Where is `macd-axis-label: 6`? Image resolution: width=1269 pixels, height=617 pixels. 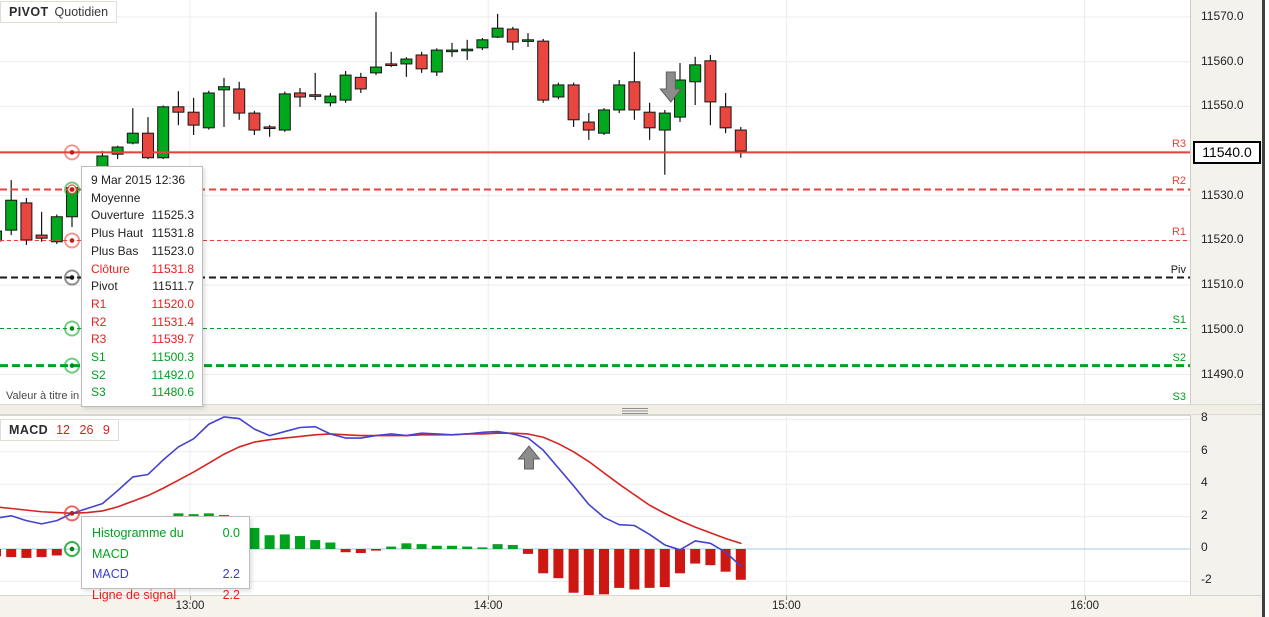 macd-axis-label: 6 is located at coordinates (1204, 449).